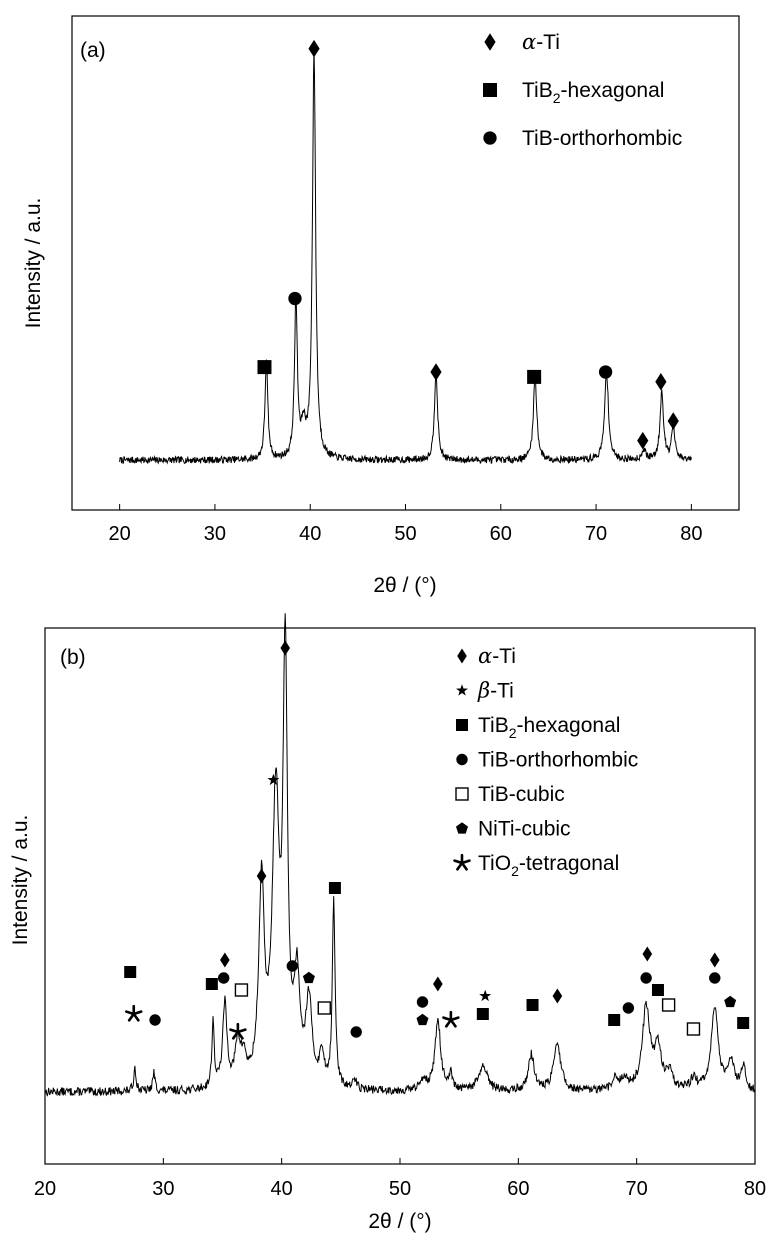  Describe the element at coordinates (521, 794) in the screenshot. I see `legend-label: TiB-cubic` at that location.